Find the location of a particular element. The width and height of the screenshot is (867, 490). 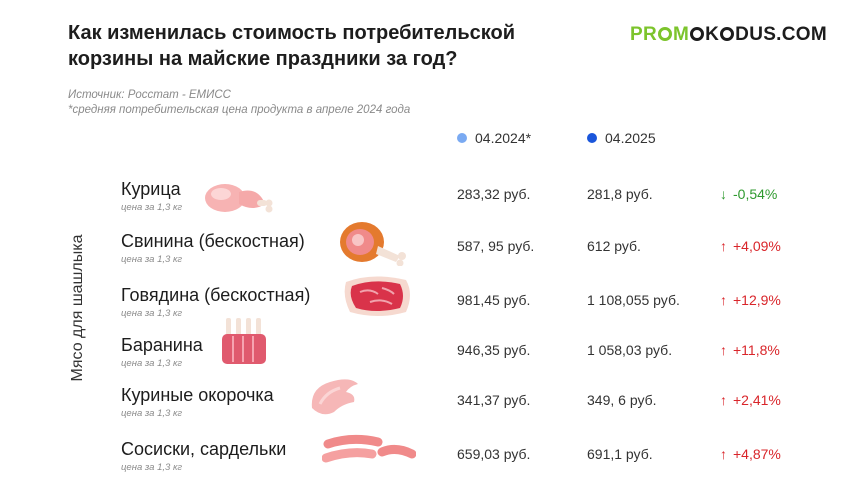

price-2024: 587, 95 руб. is located at coordinates (496, 246).